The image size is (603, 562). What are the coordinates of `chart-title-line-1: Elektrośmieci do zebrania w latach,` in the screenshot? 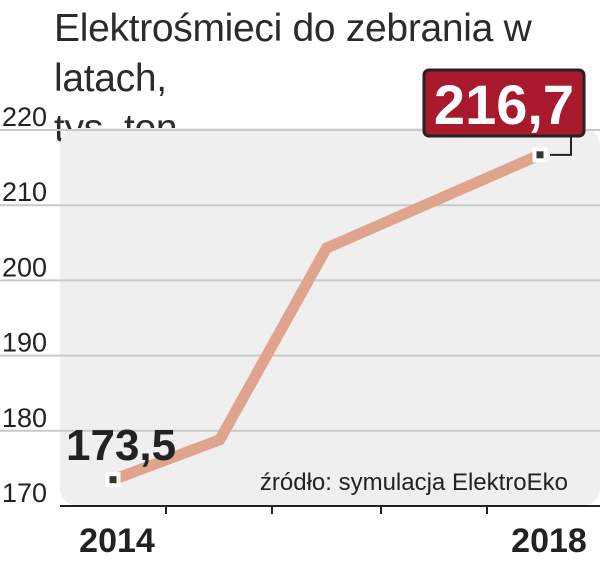 It's located at (293, 53).